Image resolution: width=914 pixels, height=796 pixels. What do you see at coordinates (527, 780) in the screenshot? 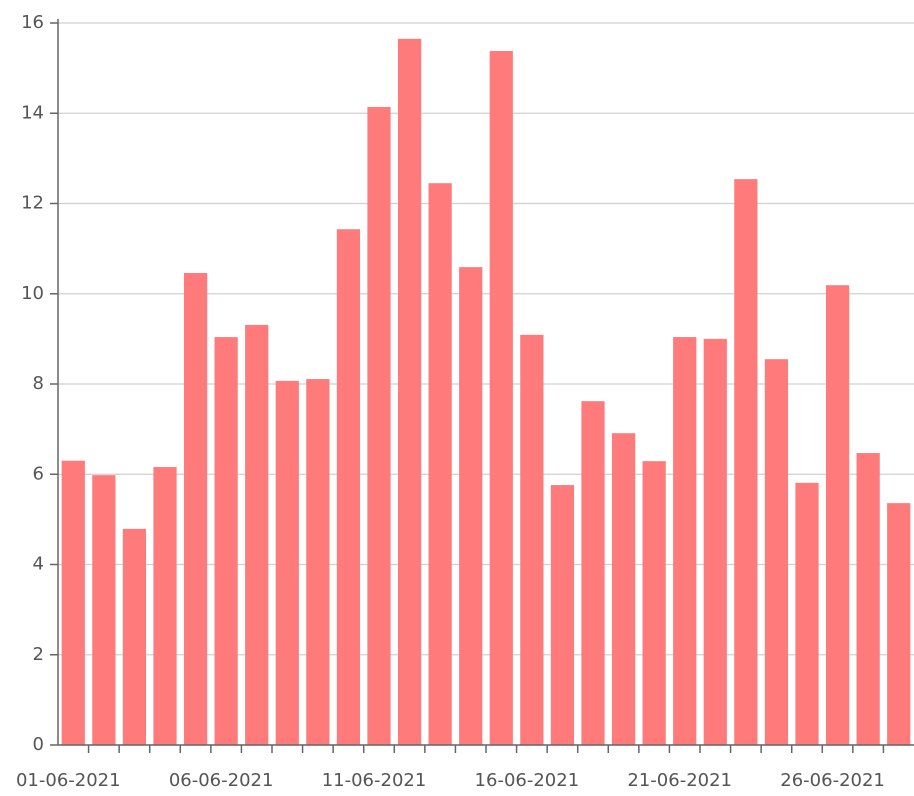
I see `x-tick-label: 16-06-2021` at bounding box center [527, 780].